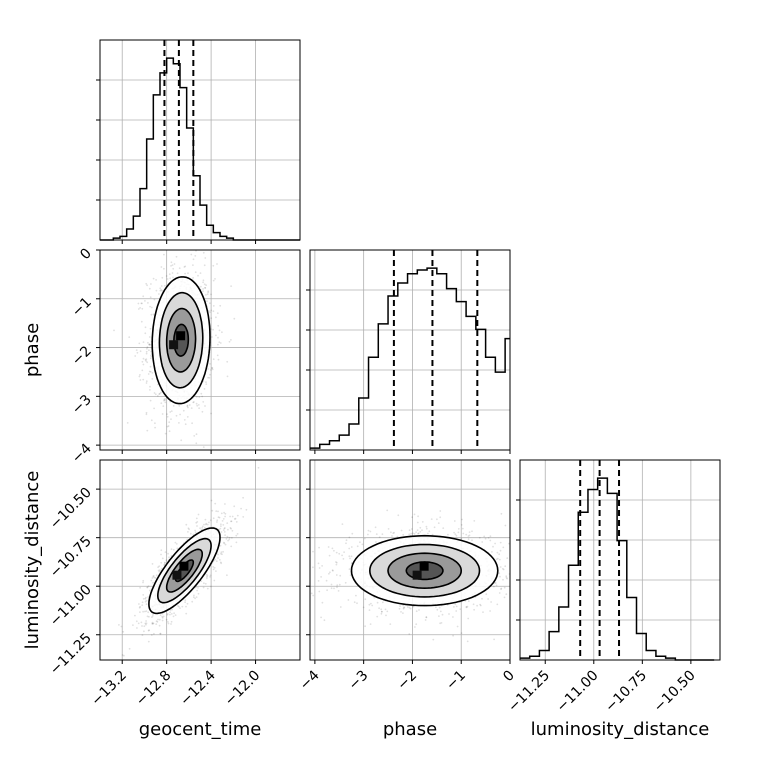  Describe the element at coordinates (200, 350) in the screenshot. I see `panel-border` at that location.